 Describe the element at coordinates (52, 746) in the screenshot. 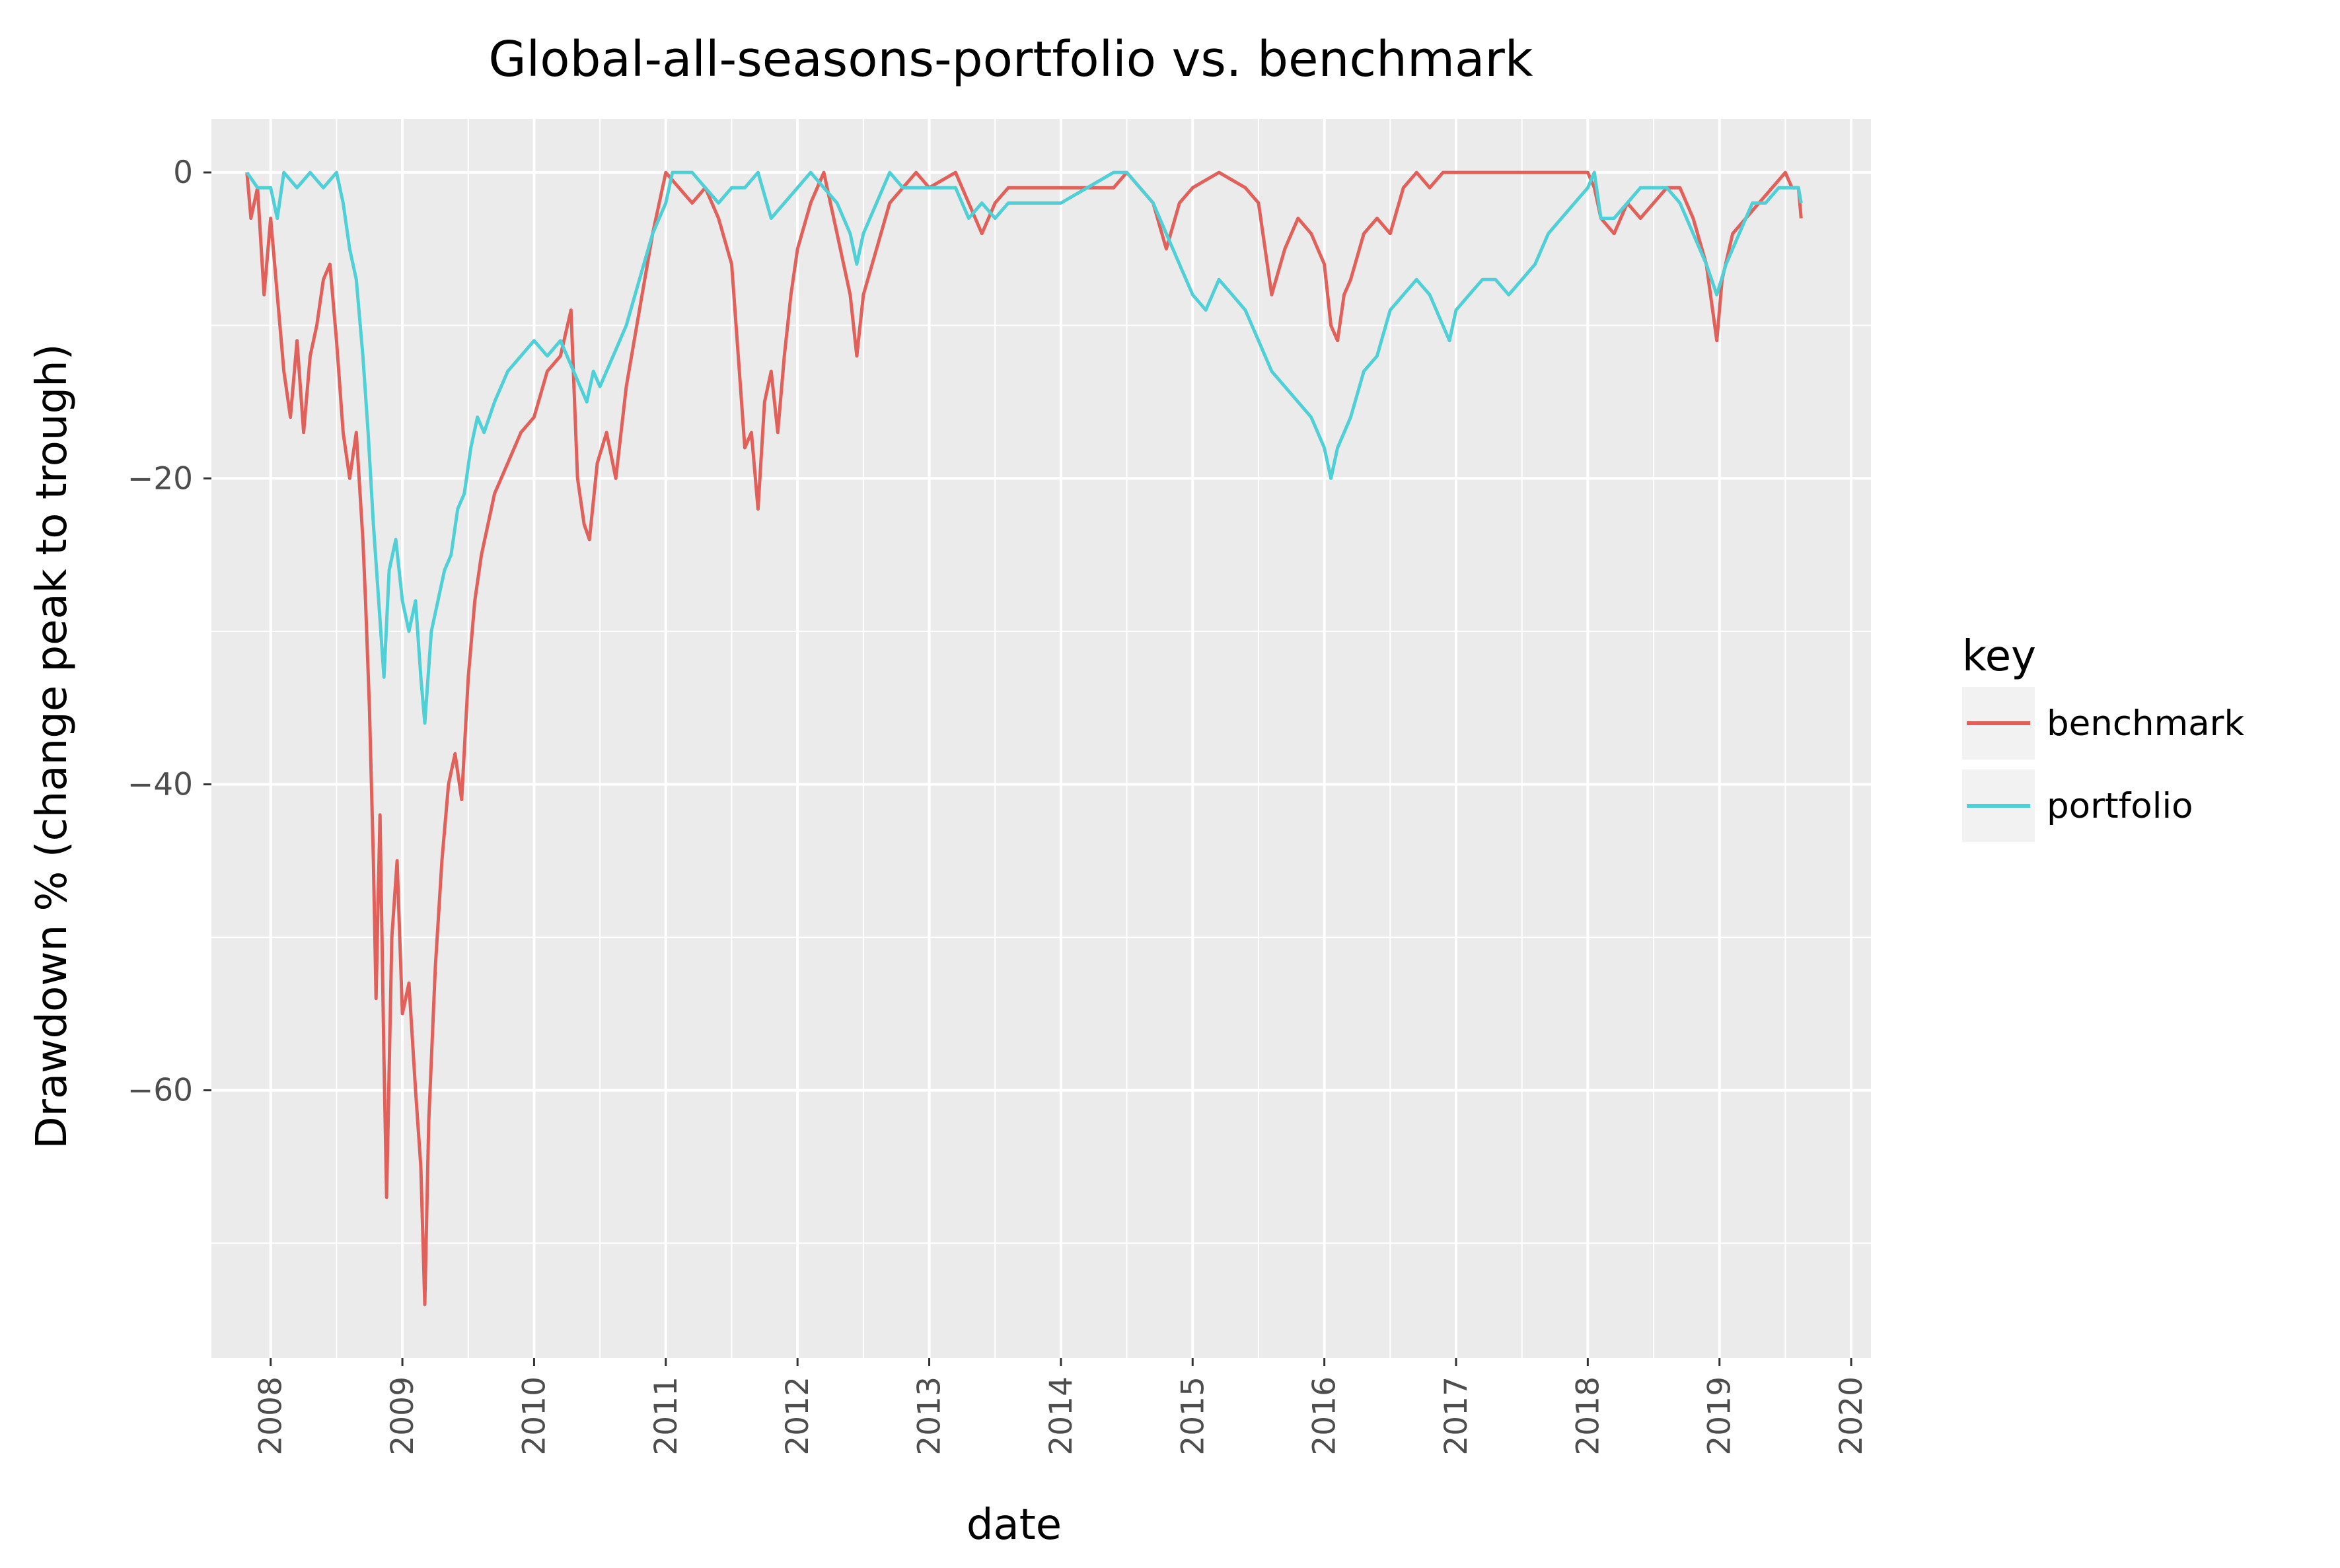

I see `y-axis-title: Drawdown % (change peak to trough)` at that location.